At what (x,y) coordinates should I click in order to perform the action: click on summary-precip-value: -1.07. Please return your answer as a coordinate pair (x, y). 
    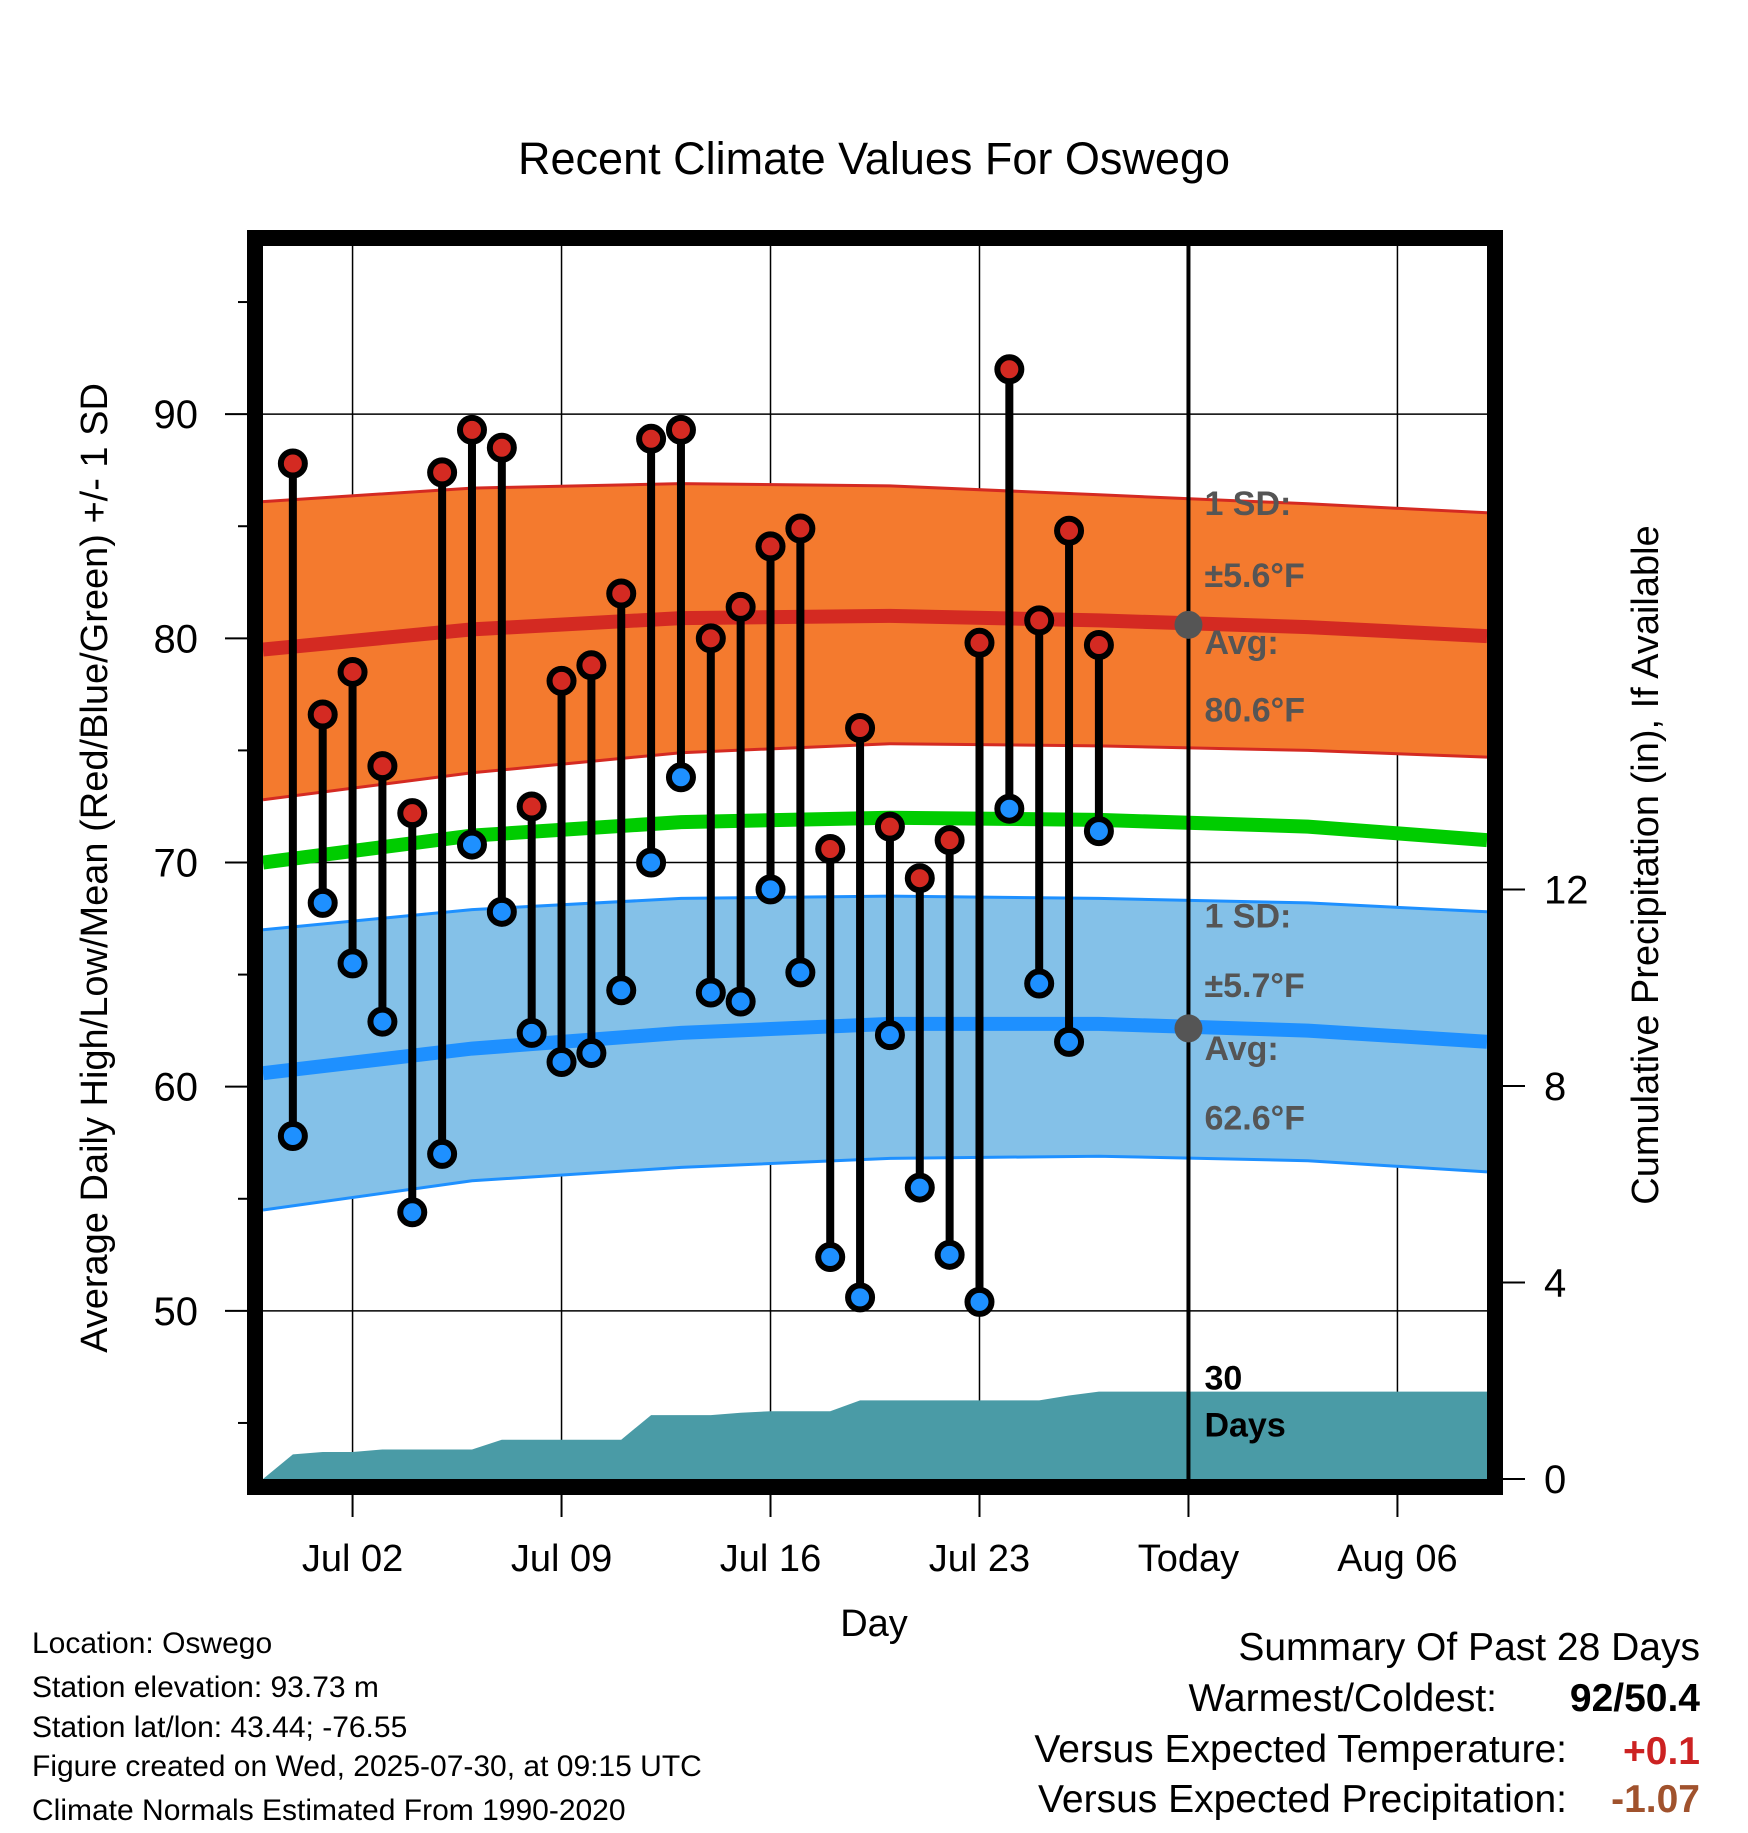
    Looking at the image, I should click on (1655, 1799).